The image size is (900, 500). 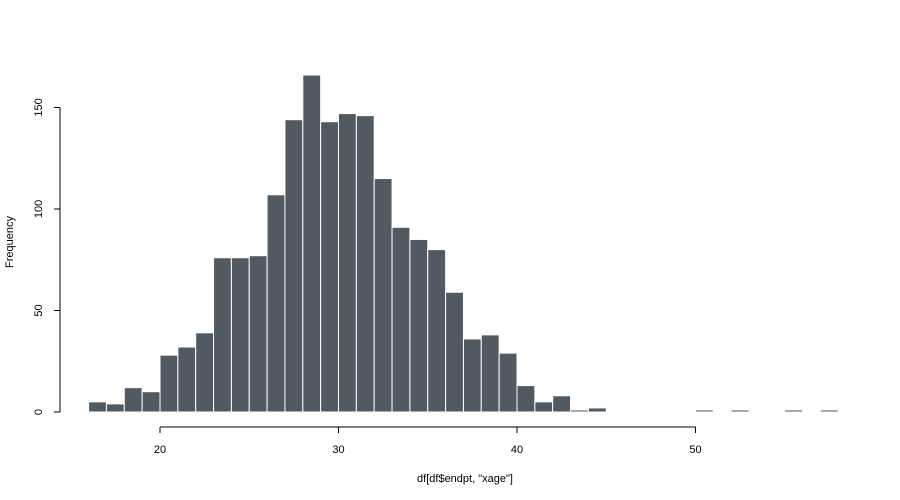 What do you see at coordinates (338, 450) in the screenshot?
I see `x-tick-label: 30` at bounding box center [338, 450].